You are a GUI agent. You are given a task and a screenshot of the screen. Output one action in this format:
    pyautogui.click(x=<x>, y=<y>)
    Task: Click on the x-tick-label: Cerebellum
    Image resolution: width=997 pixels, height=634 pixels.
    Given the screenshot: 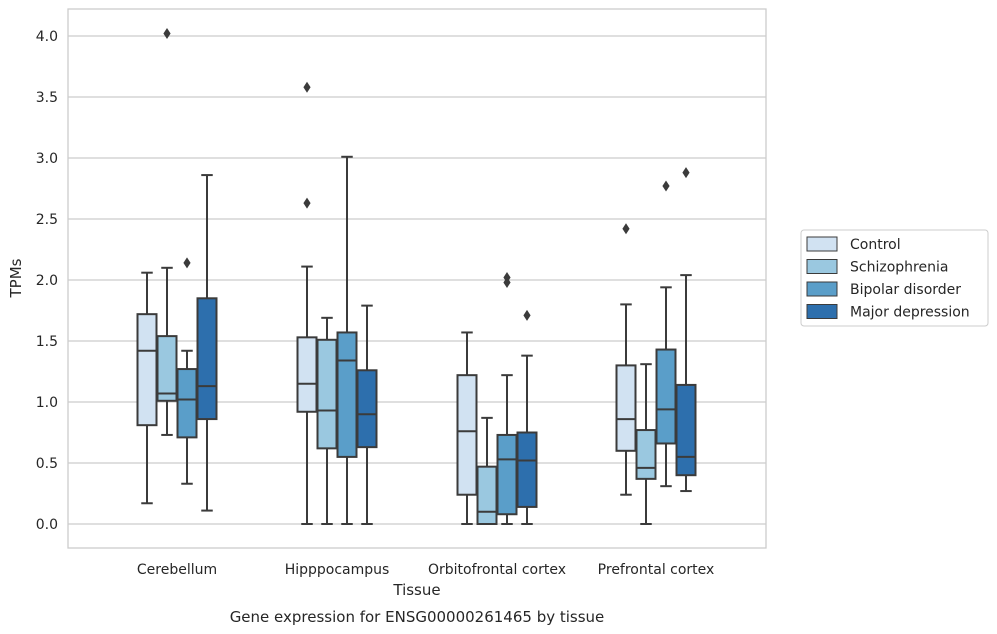 What is the action you would take?
    pyautogui.click(x=177, y=570)
    